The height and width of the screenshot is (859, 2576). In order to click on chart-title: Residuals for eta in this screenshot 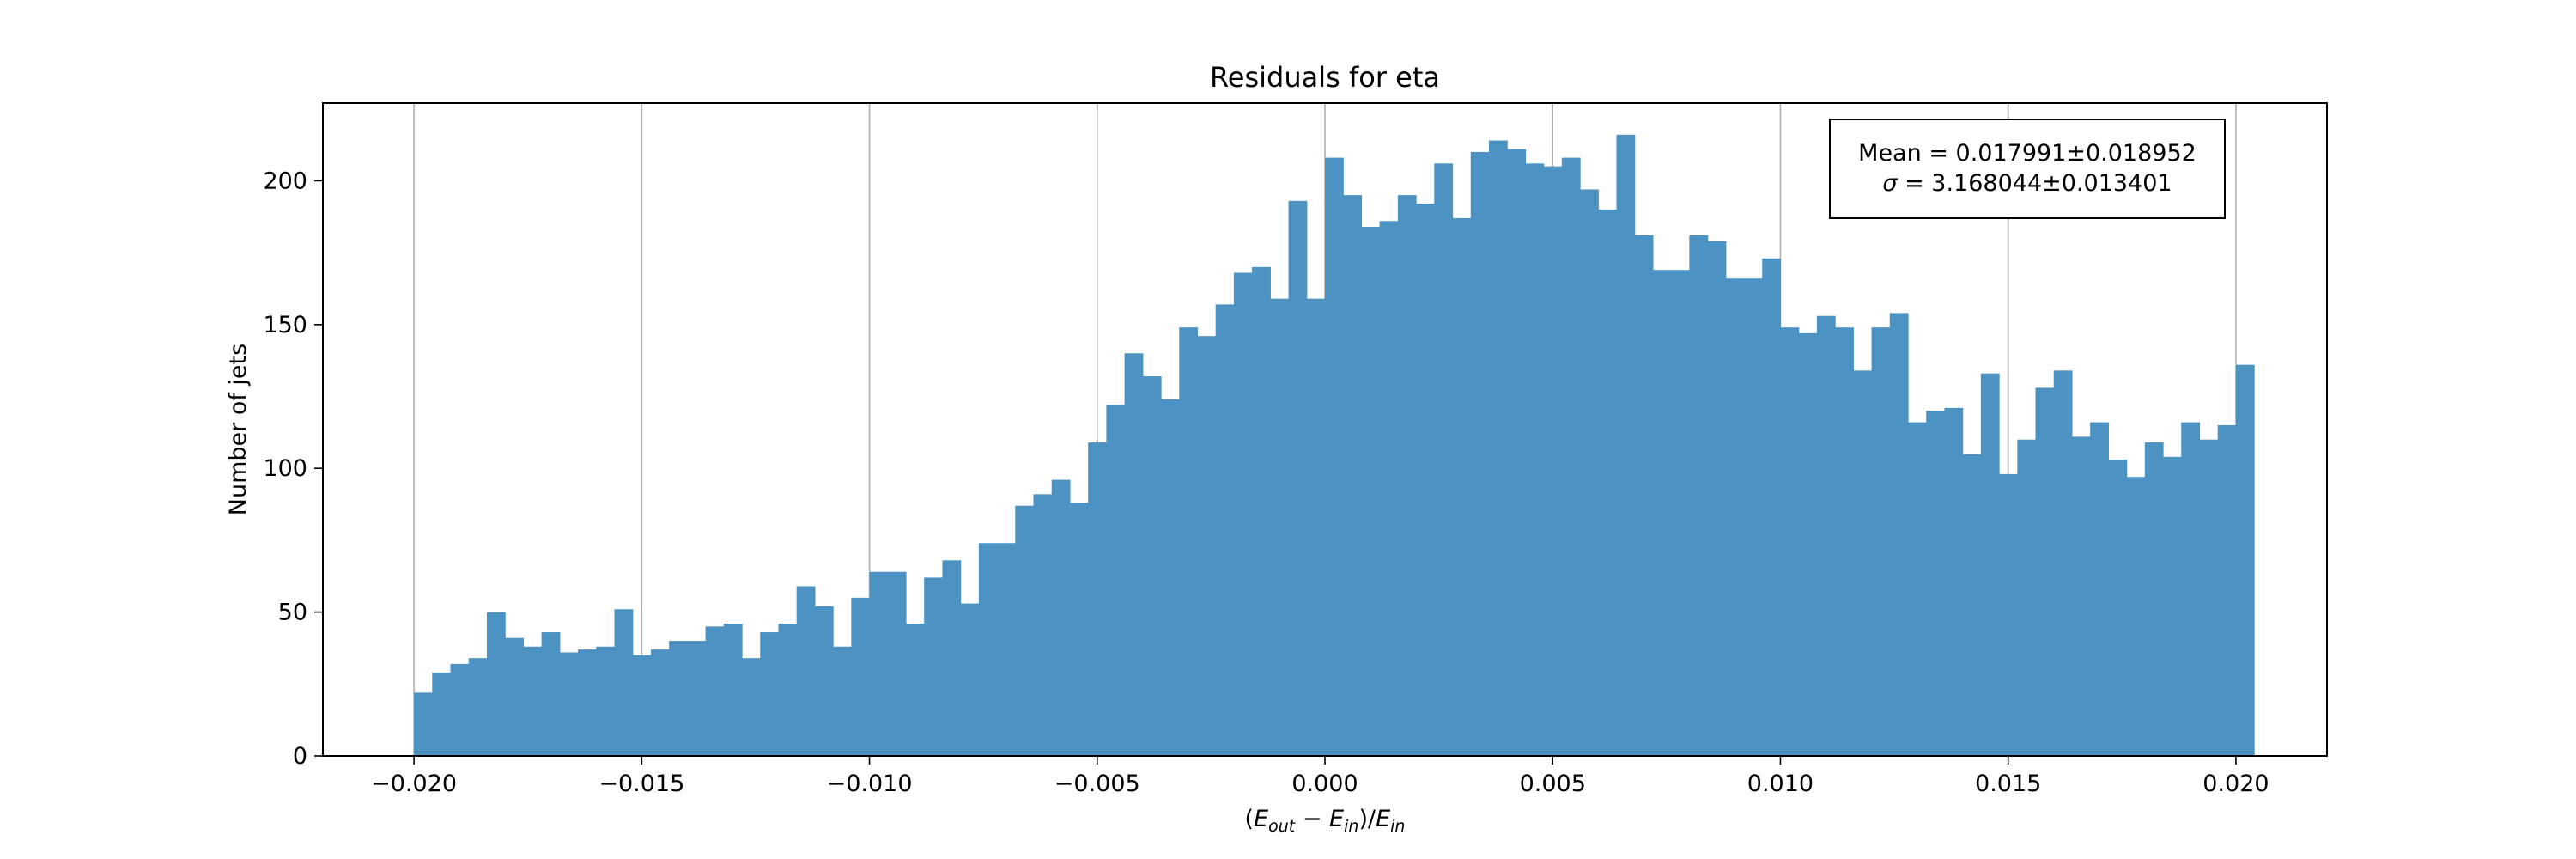, I will do `click(1325, 78)`.